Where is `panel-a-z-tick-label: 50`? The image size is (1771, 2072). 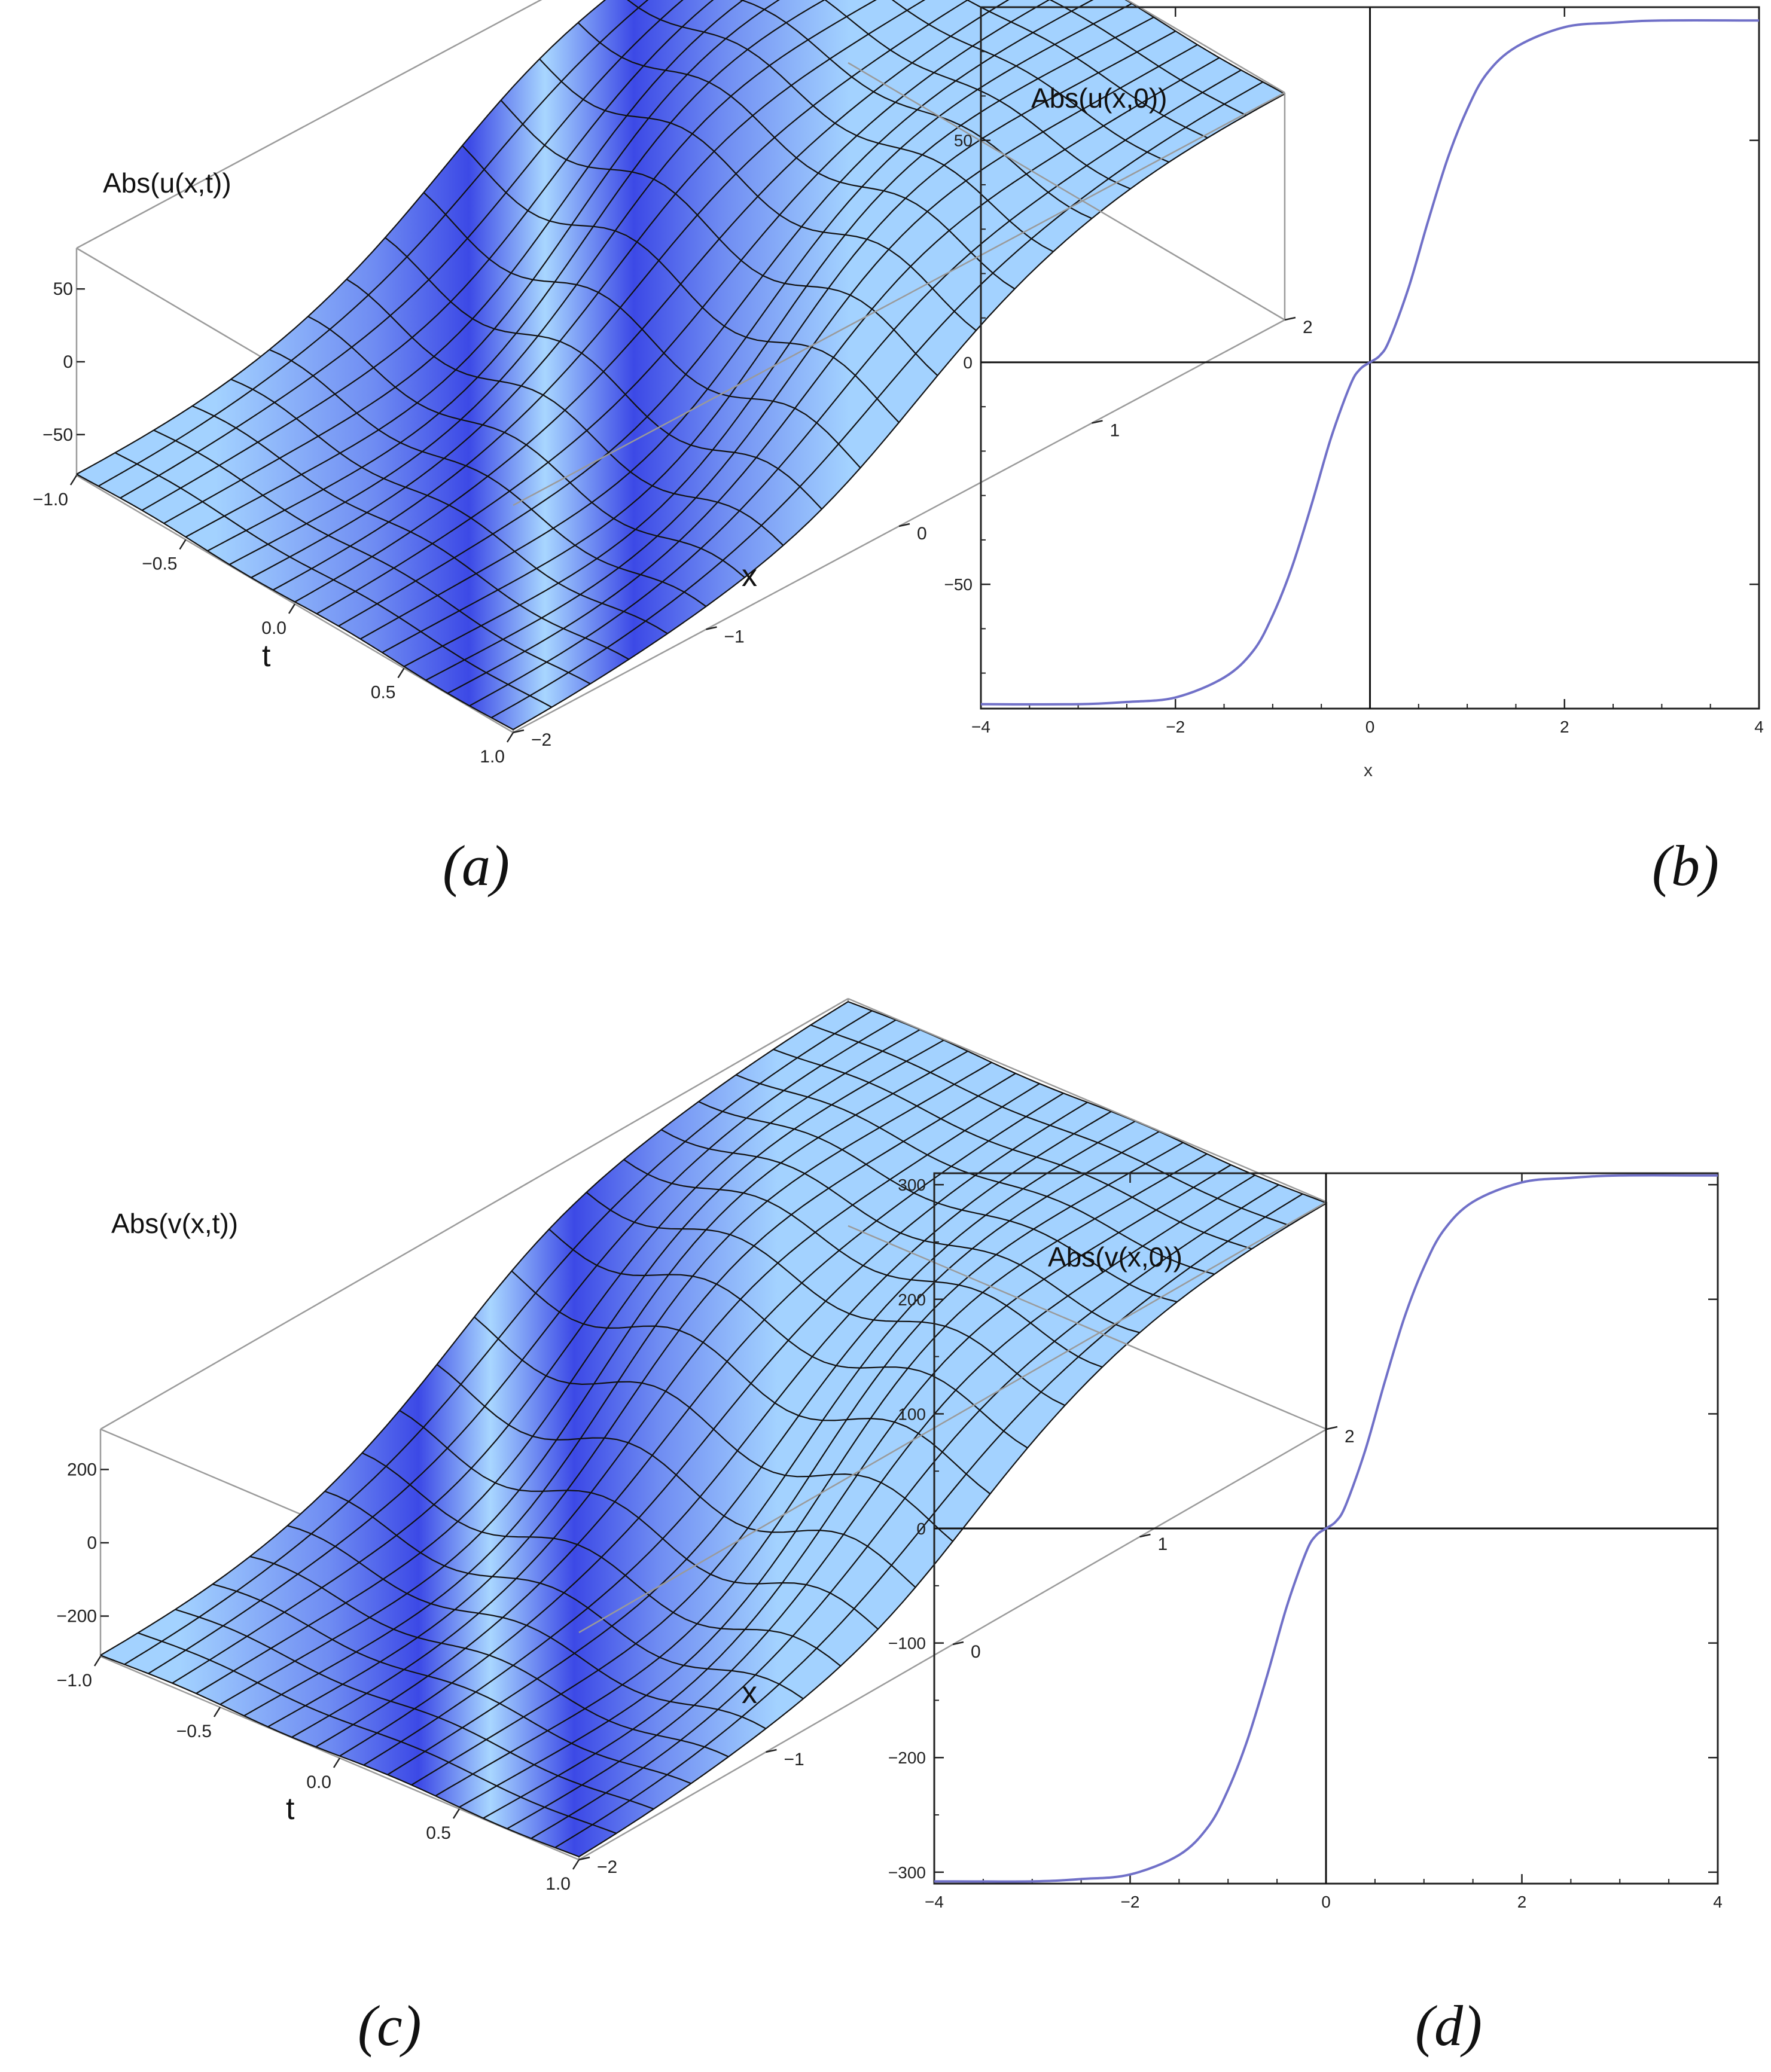 panel-a-z-tick-label: 50 is located at coordinates (63, 289).